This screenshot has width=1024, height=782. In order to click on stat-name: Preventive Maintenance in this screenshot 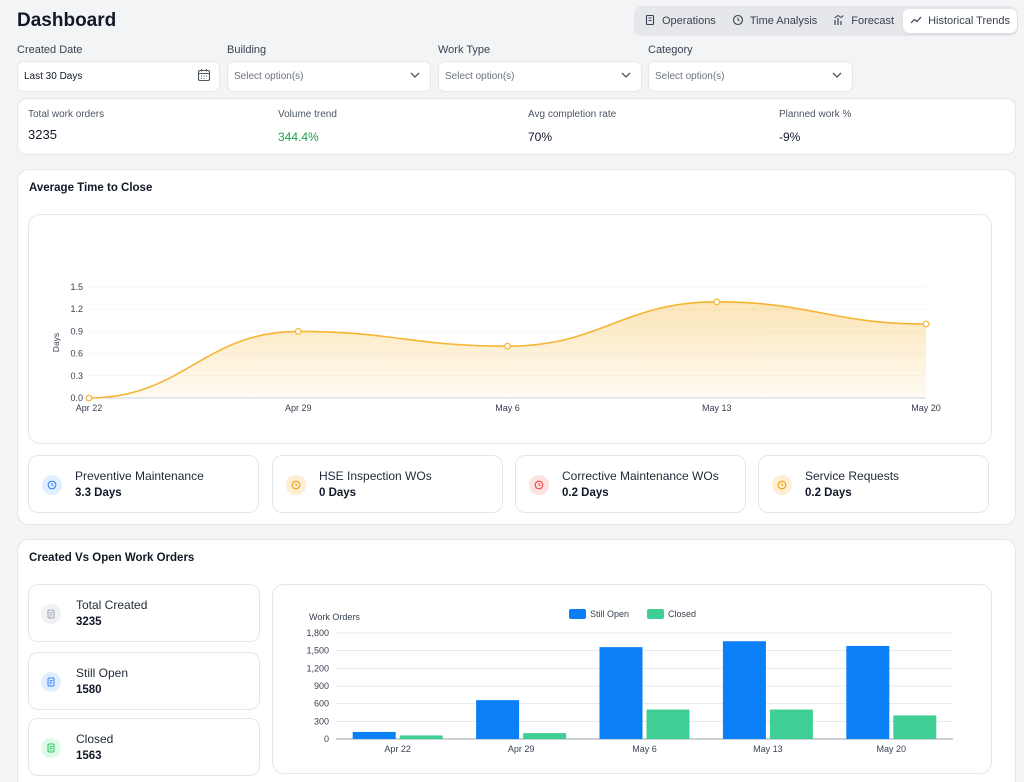, I will do `click(139, 476)`.